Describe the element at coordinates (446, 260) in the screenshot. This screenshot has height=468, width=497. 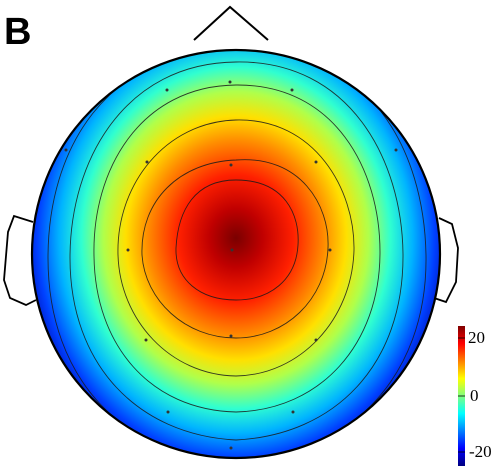
I see `right-ear-outline` at that location.